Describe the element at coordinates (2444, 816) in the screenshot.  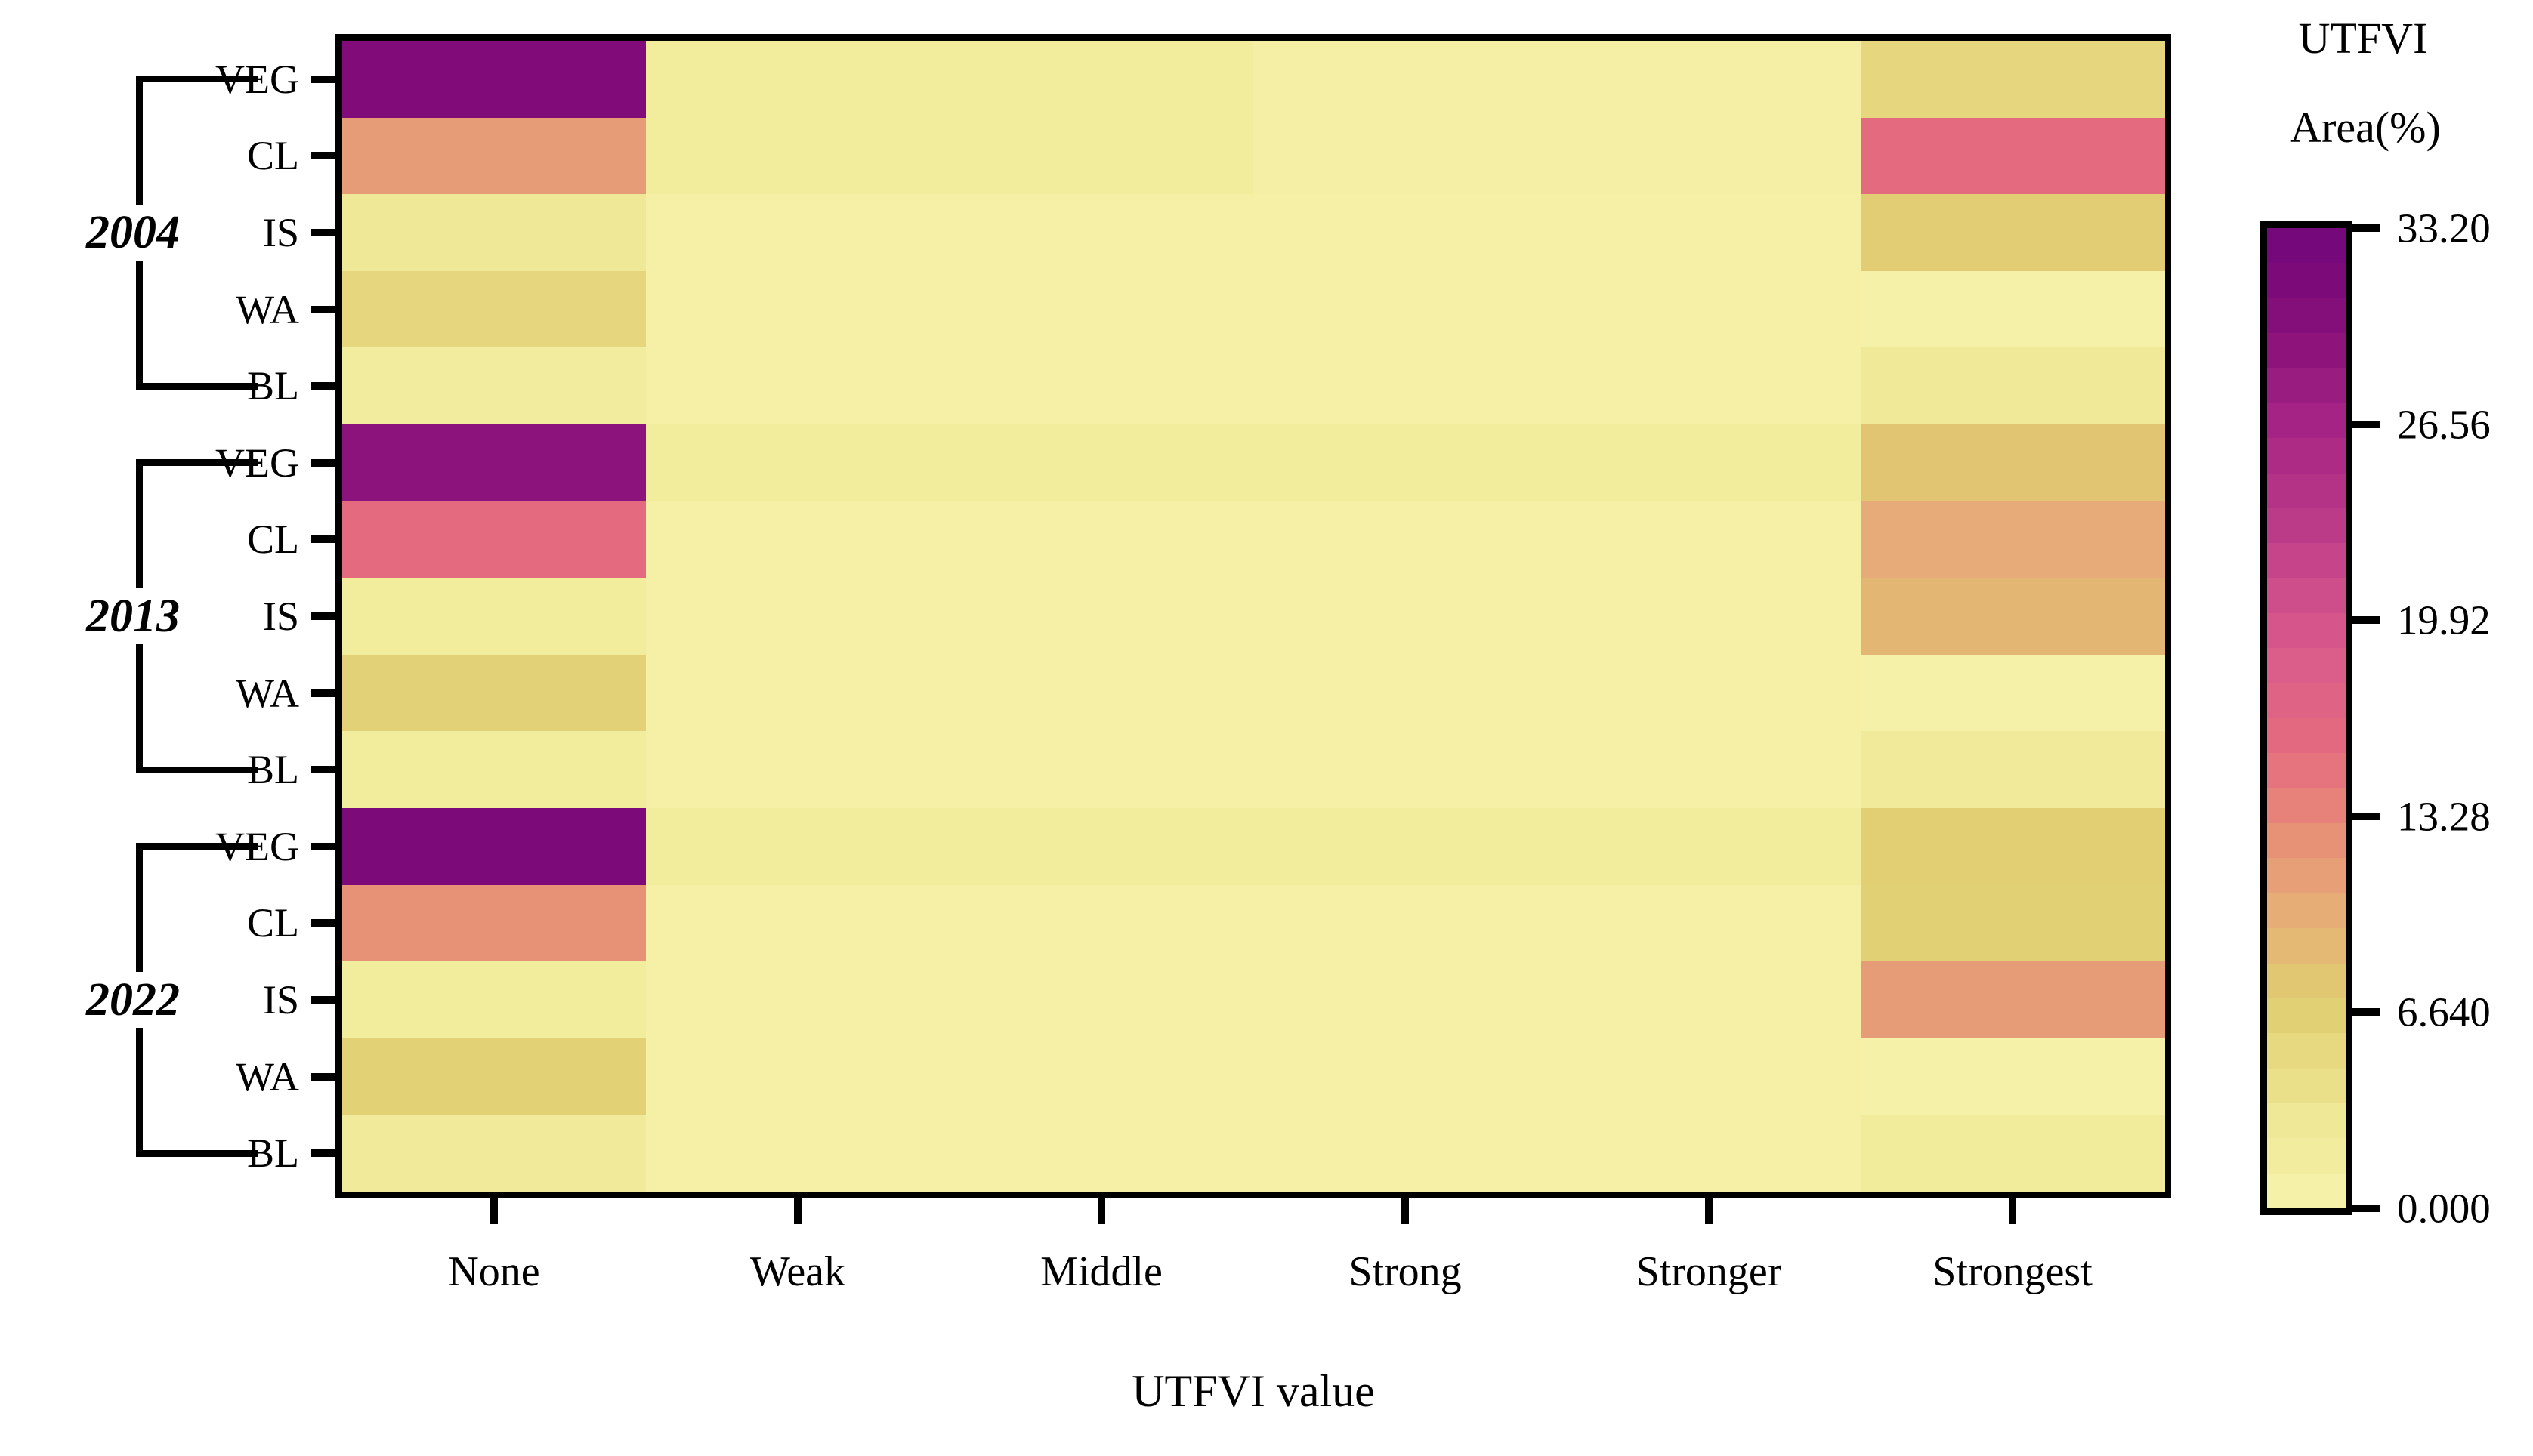
I see `colorbar-tick-label-13.28: 13.28` at that location.